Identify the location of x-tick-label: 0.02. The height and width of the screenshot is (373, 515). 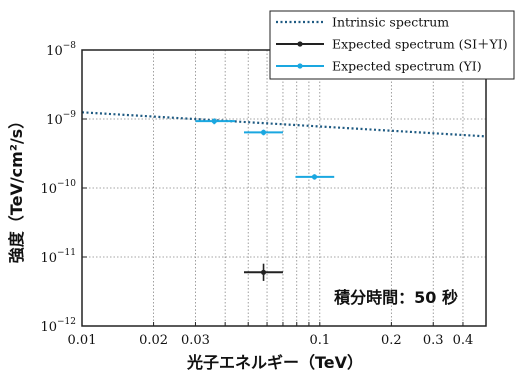
(153, 340).